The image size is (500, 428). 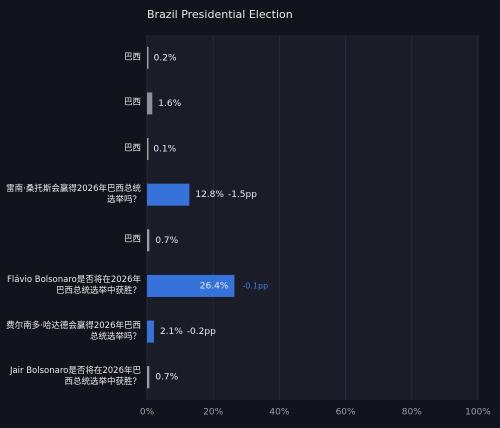 What do you see at coordinates (171, 332) in the screenshot?
I see `value-label: 2.1%` at bounding box center [171, 332].